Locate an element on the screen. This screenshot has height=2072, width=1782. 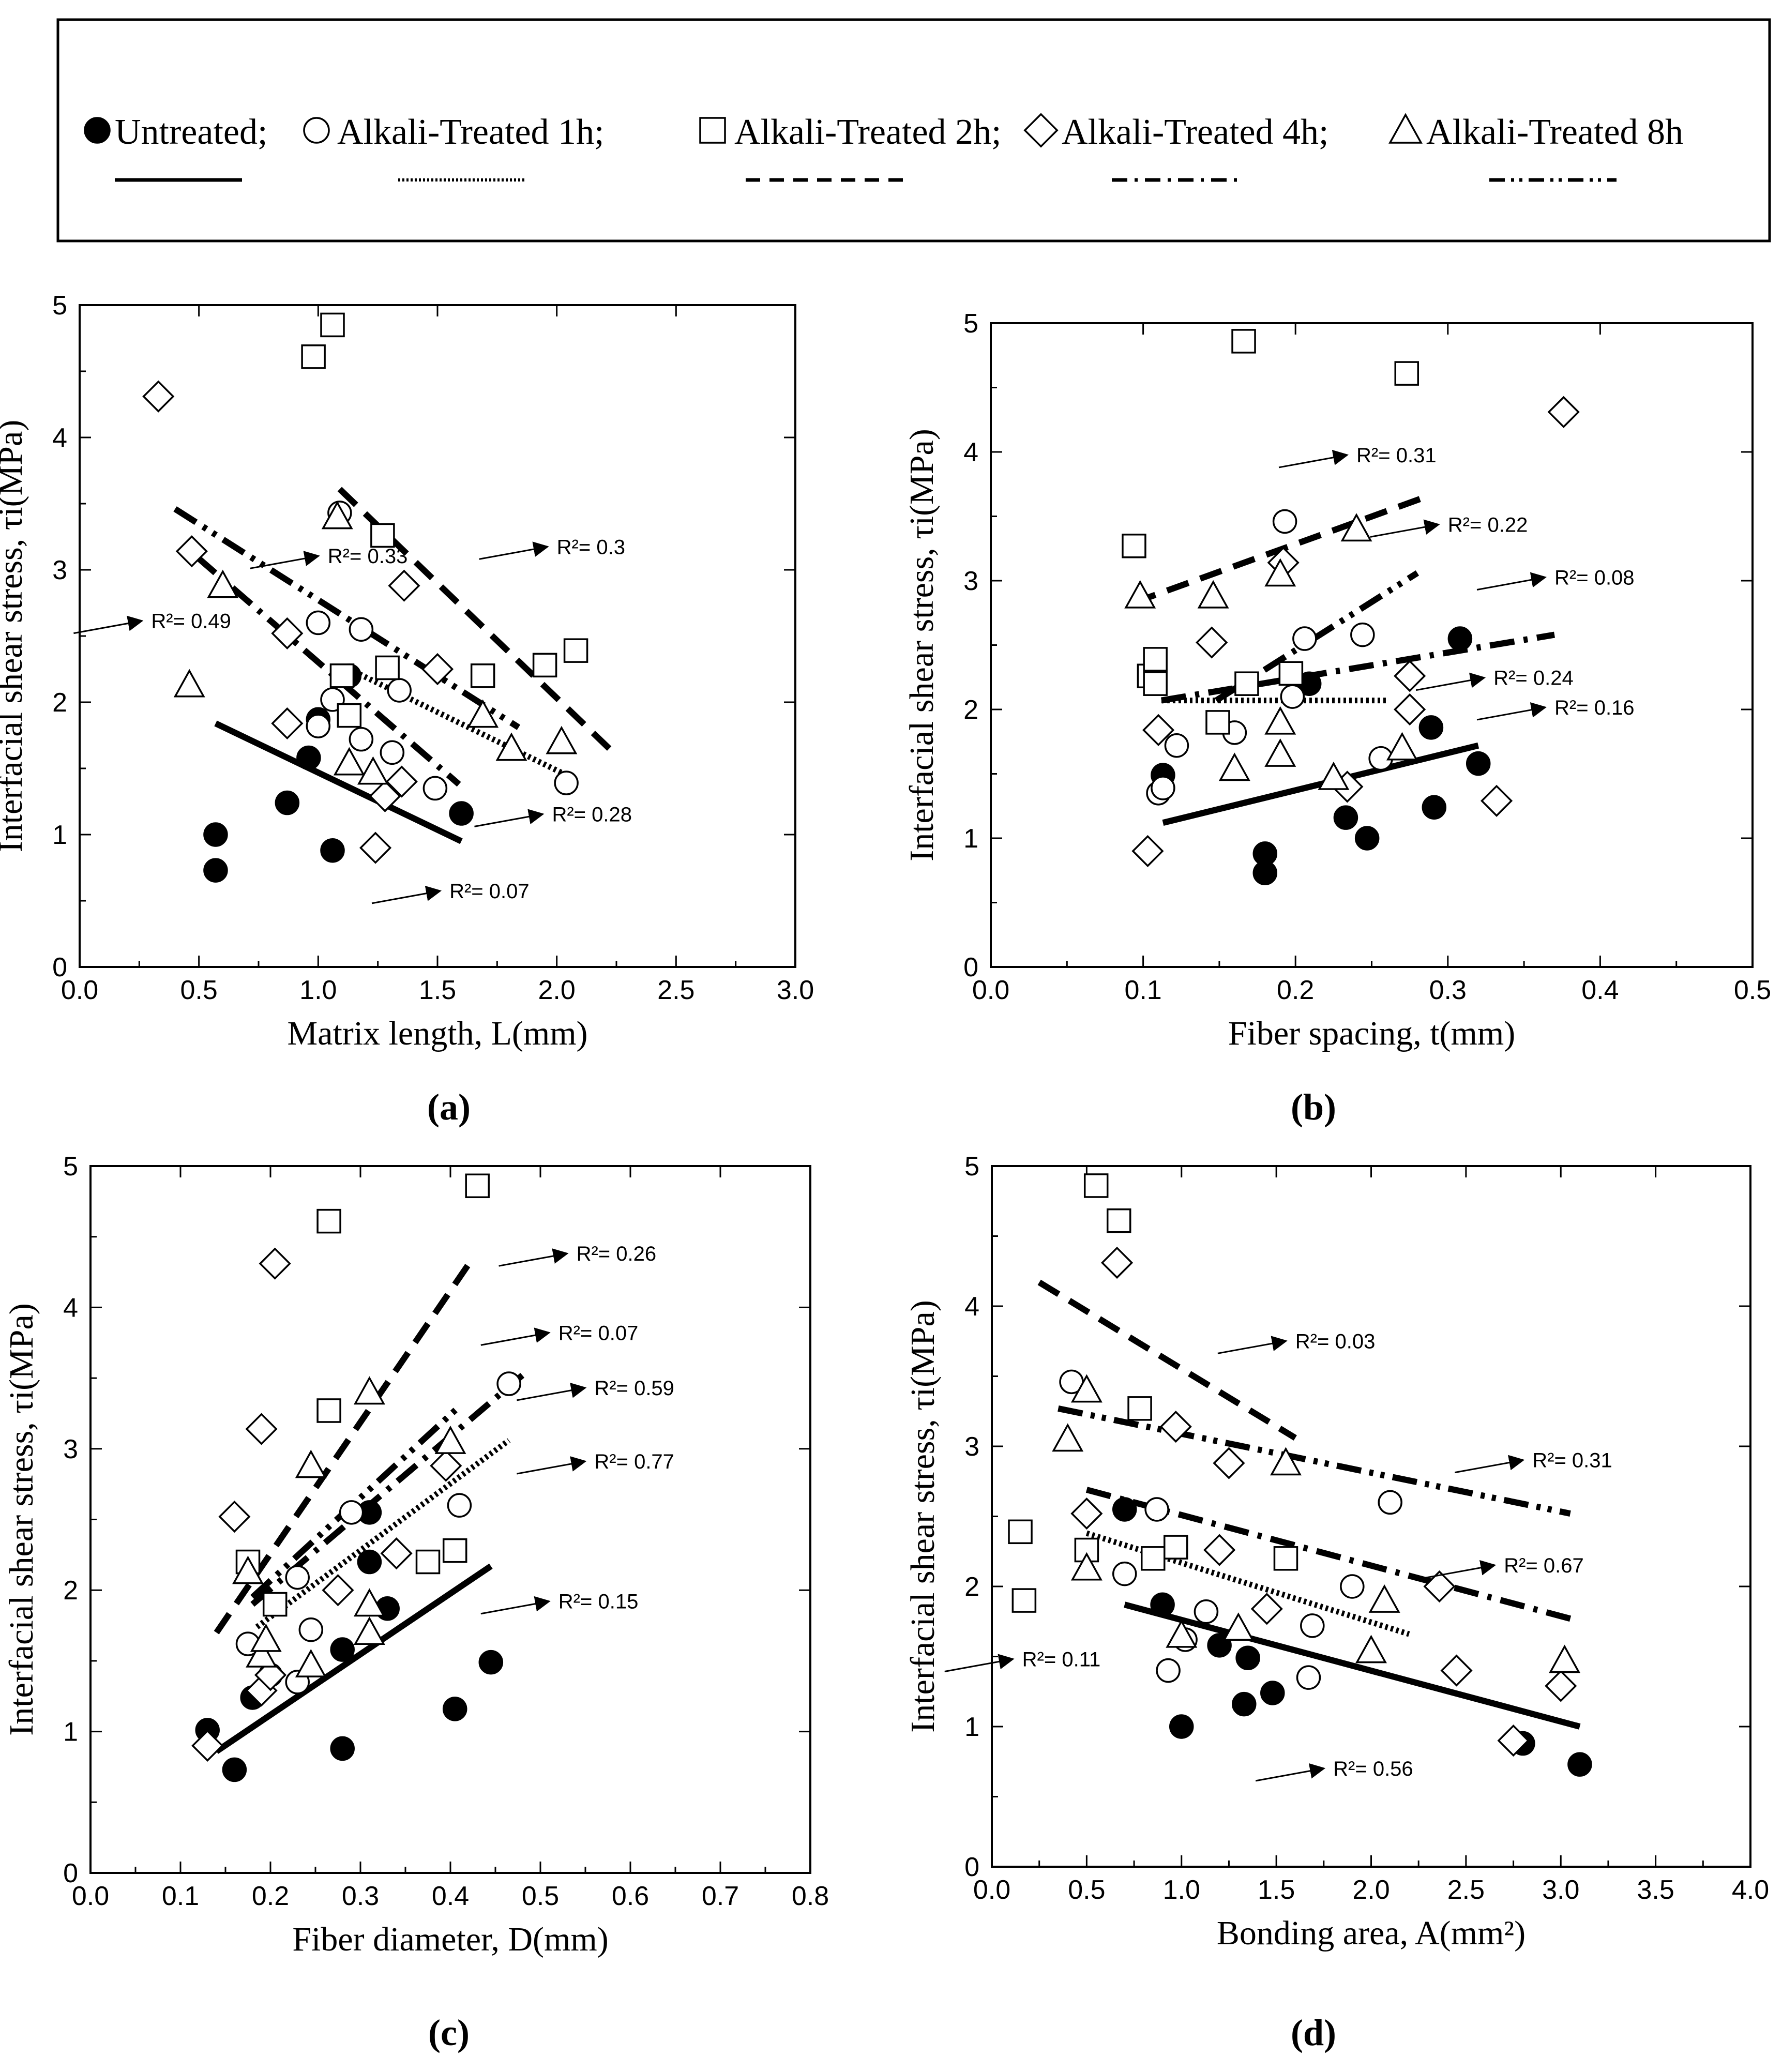
panel-label: (b) is located at coordinates (1314, 1107).